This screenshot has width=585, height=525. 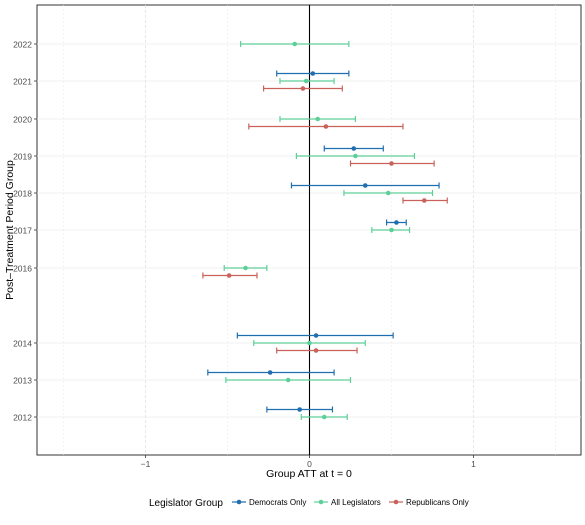 I want to click on y-tick-label: 2020, so click(x=22, y=120).